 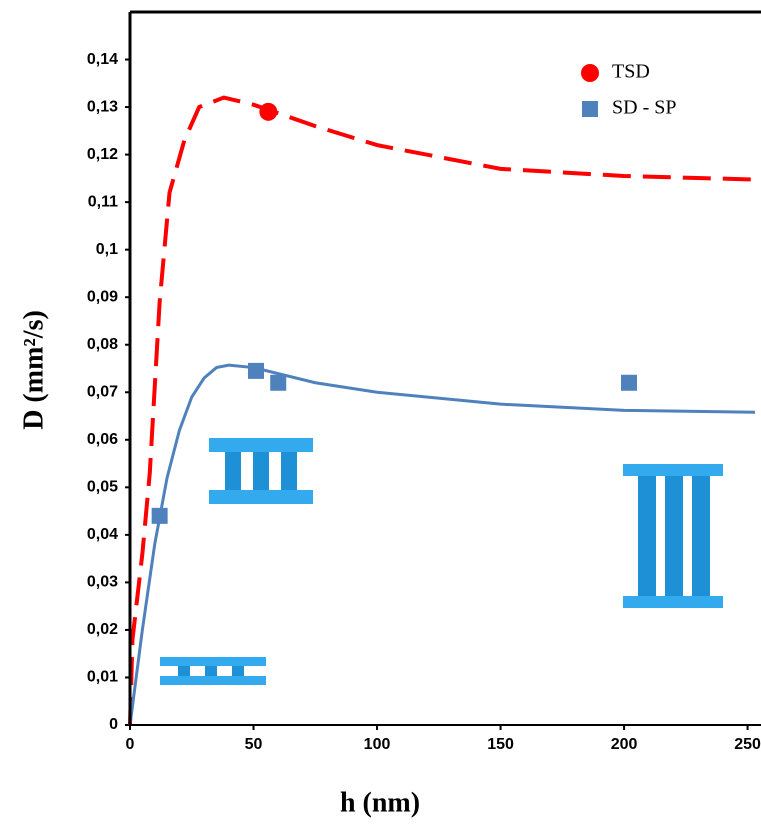 What do you see at coordinates (102, 344) in the screenshot?
I see `y-tick-label: 0,08` at bounding box center [102, 344].